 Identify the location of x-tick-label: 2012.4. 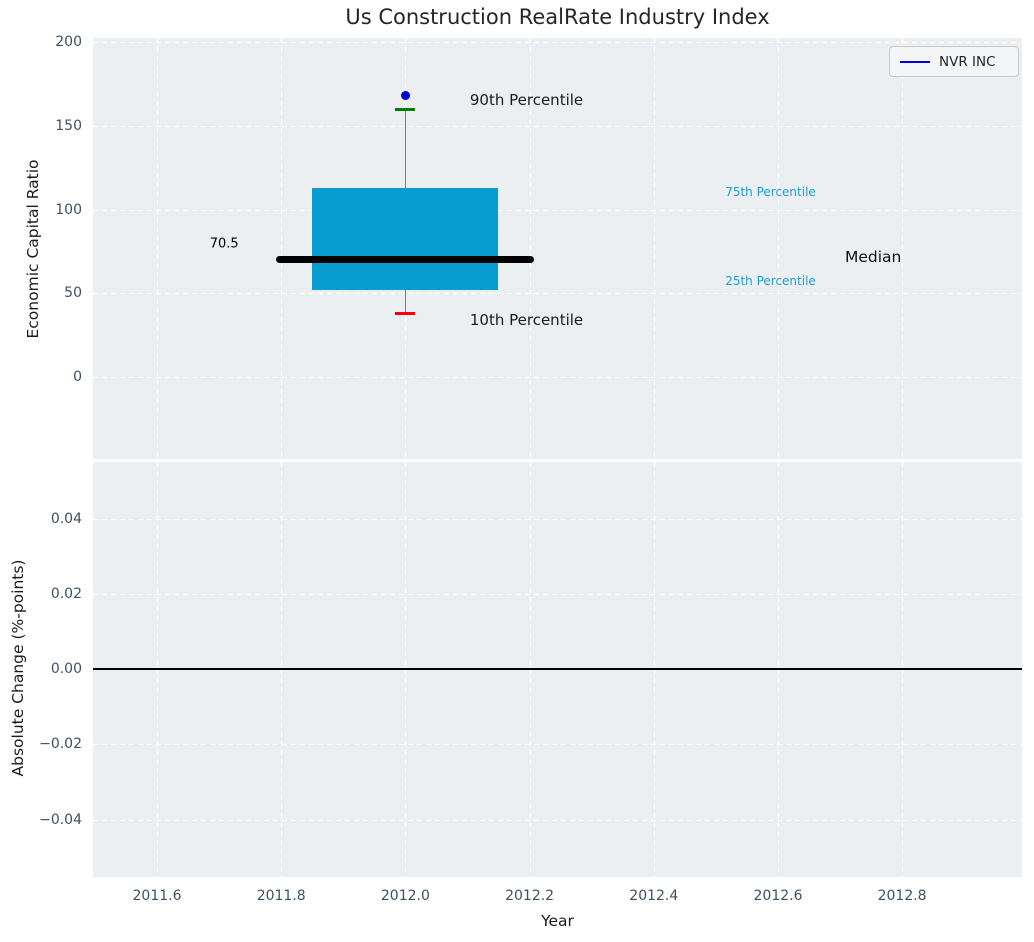
(654, 896).